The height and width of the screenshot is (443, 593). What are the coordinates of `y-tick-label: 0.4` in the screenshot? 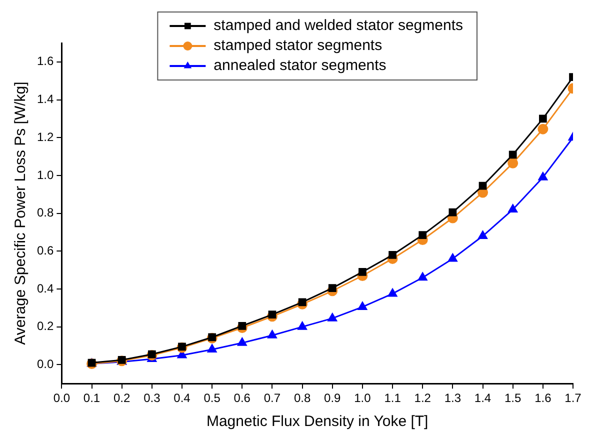 It's located at (45, 288).